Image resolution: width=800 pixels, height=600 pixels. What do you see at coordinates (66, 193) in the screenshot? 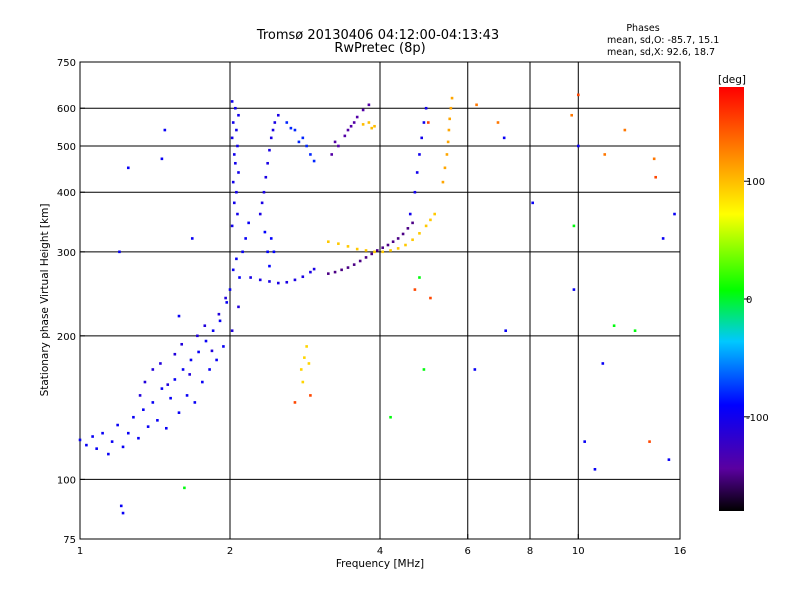
I see `y-tick-label: 400` at bounding box center [66, 193].